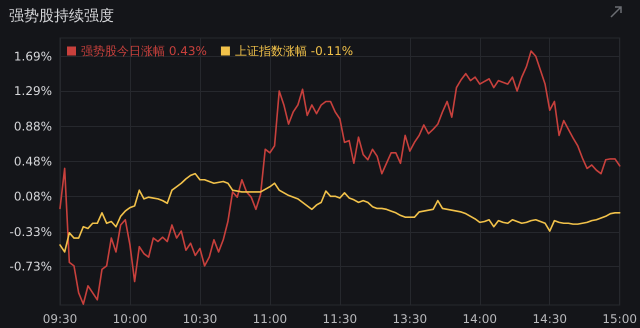 The image size is (640, 328). What do you see at coordinates (620, 319) in the screenshot?
I see `x-tick-label: 15:00` at bounding box center [620, 319].